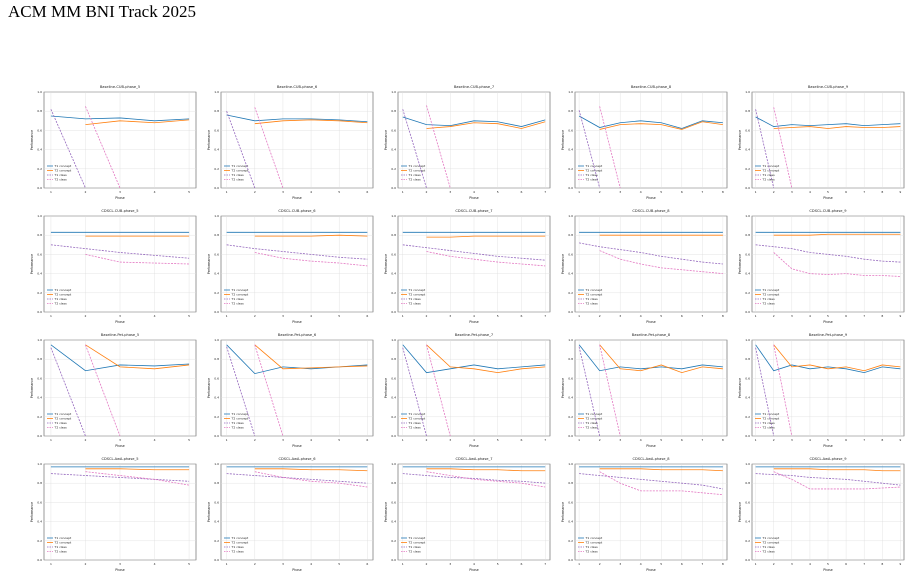 The height and width of the screenshot is (576, 916). What do you see at coordinates (828, 87) in the screenshot?
I see `subplot-title: Baseline-CUB-phase_9` at bounding box center [828, 87].